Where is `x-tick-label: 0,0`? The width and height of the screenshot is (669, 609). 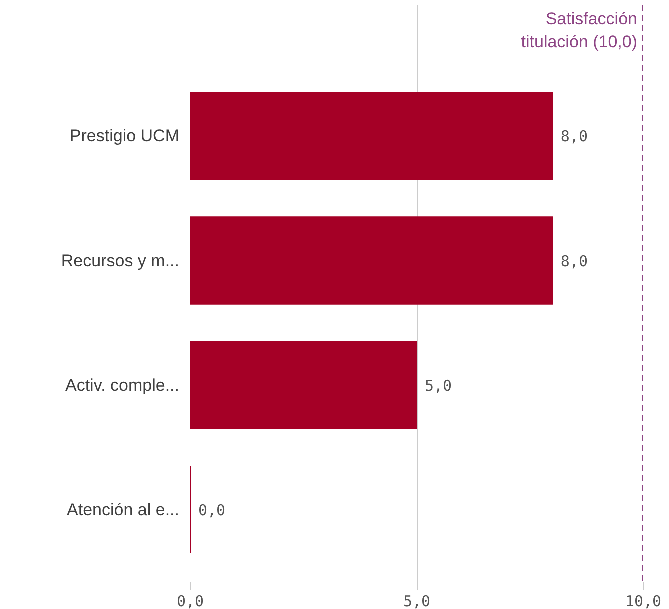
x-tick-label: 0,0 is located at coordinates (190, 600).